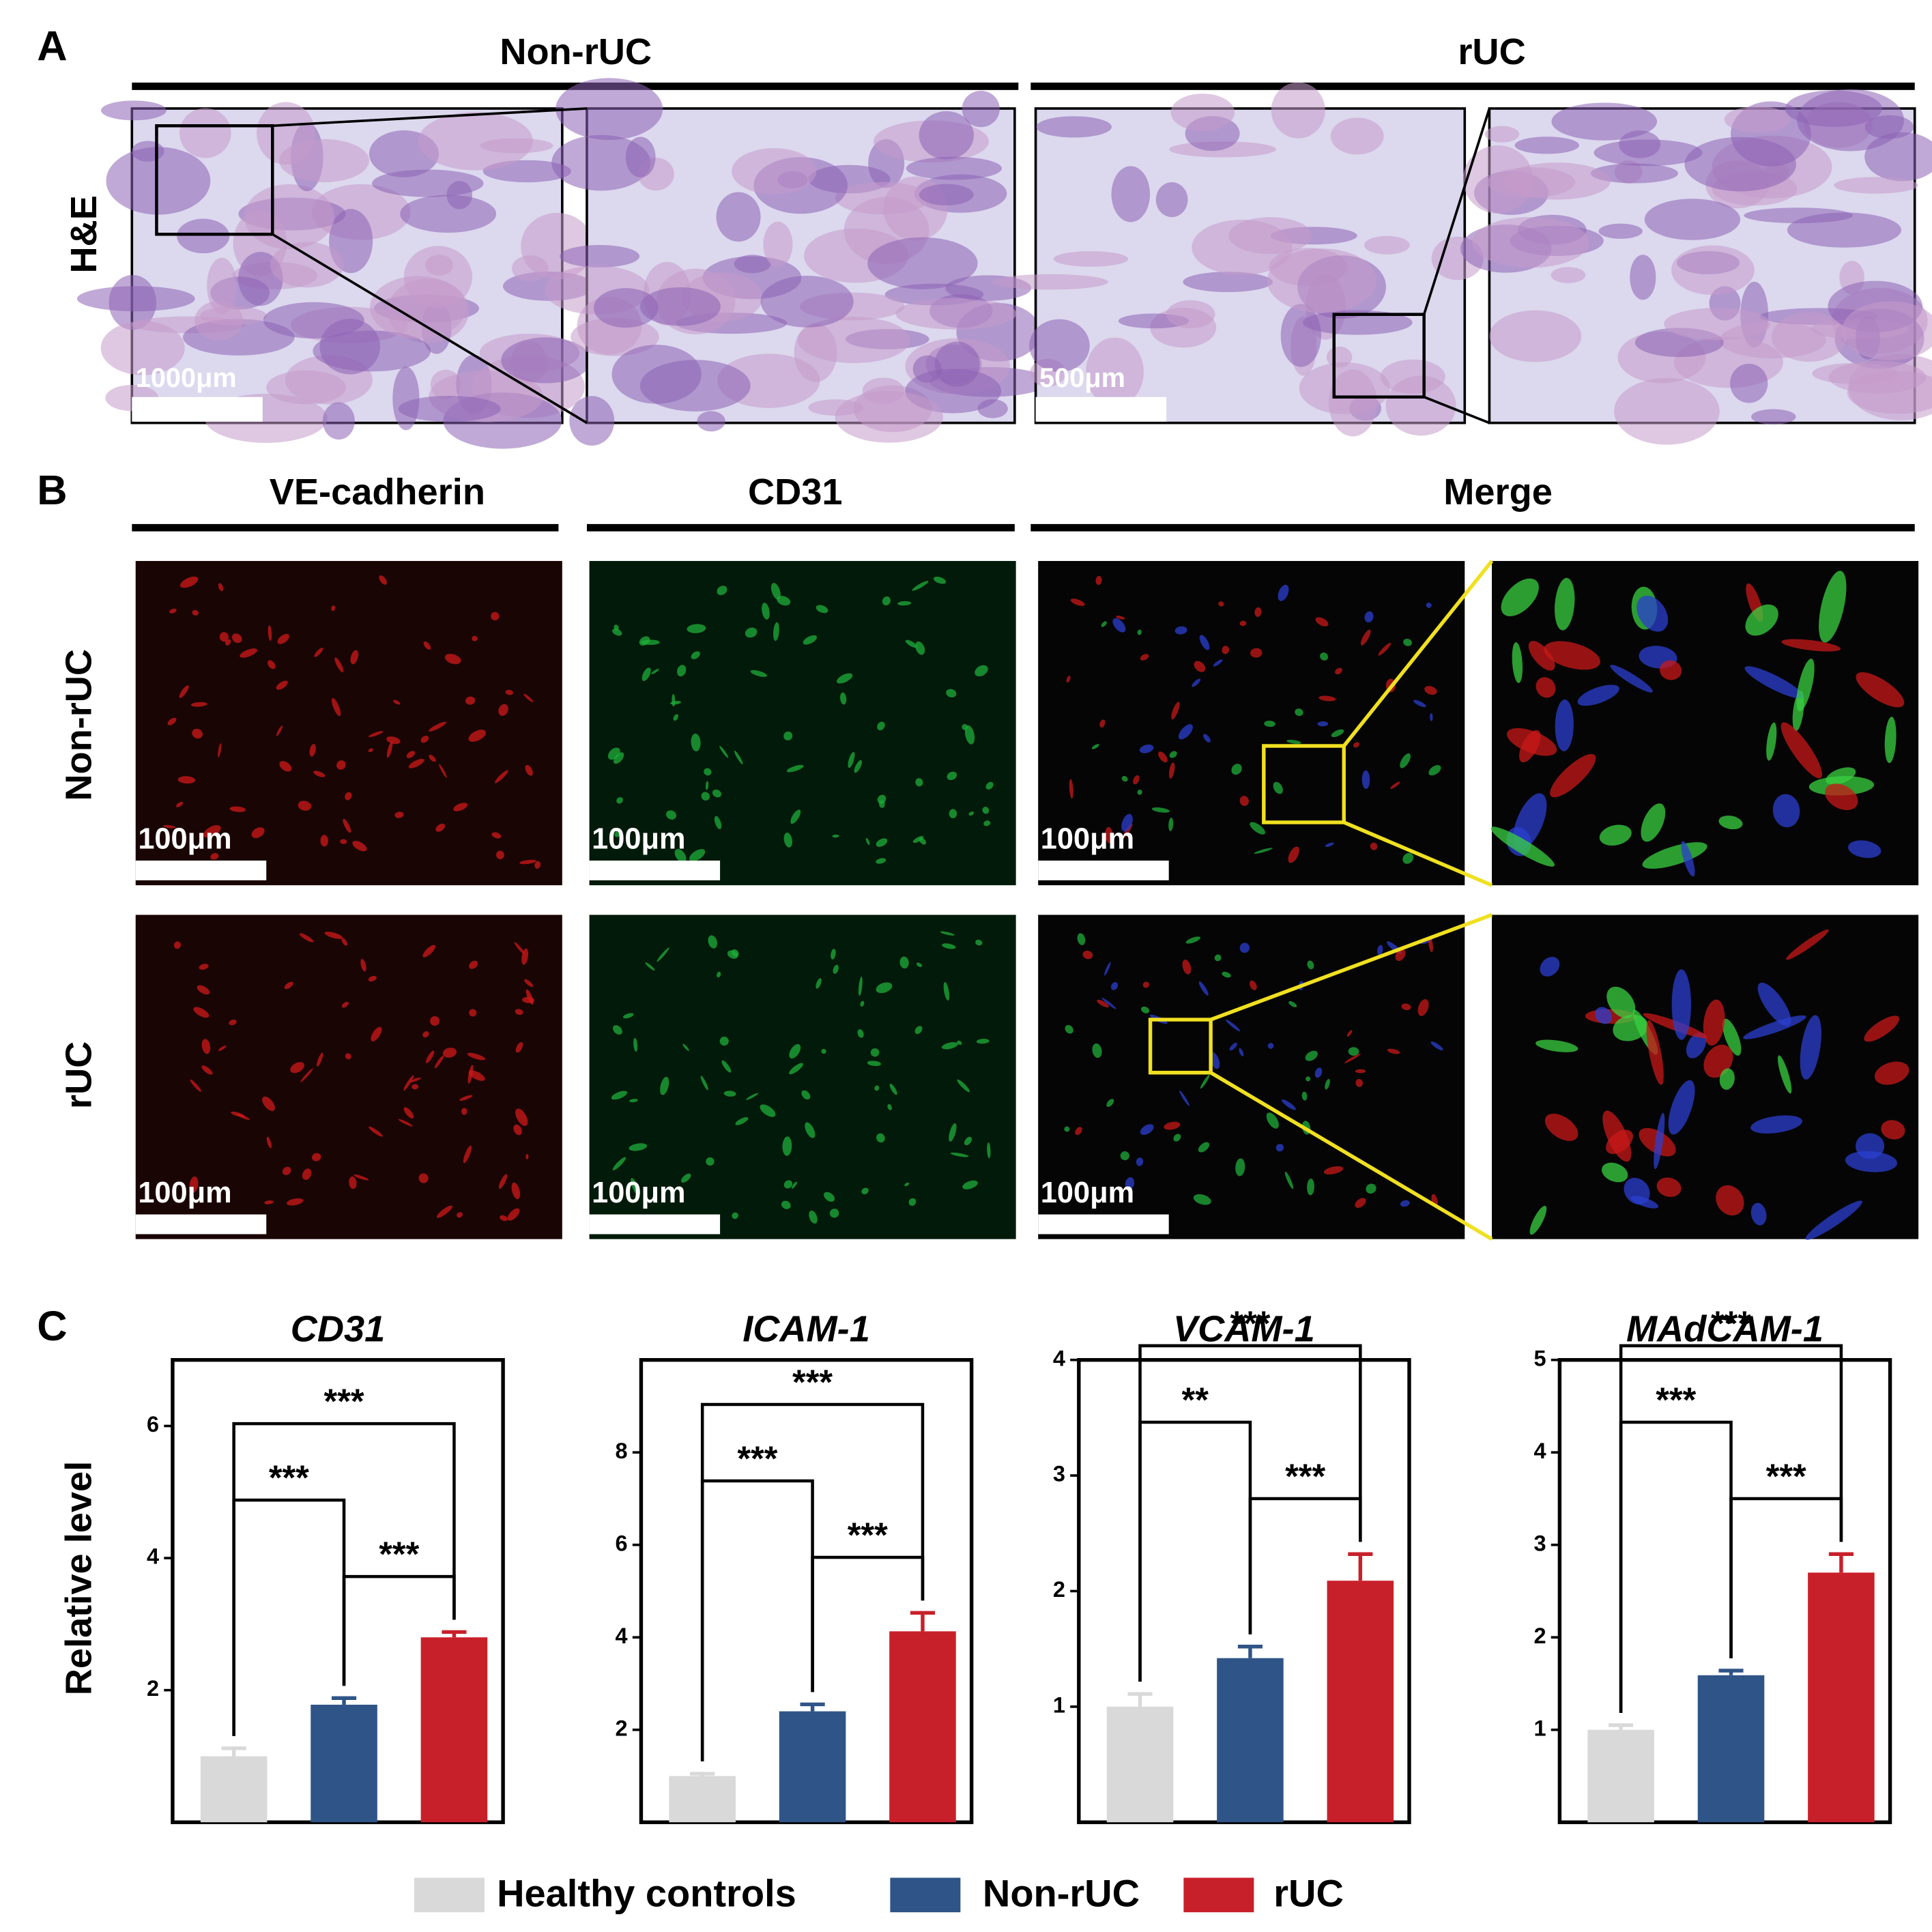  I want to click on significance-bracket, so click(812, 1582).